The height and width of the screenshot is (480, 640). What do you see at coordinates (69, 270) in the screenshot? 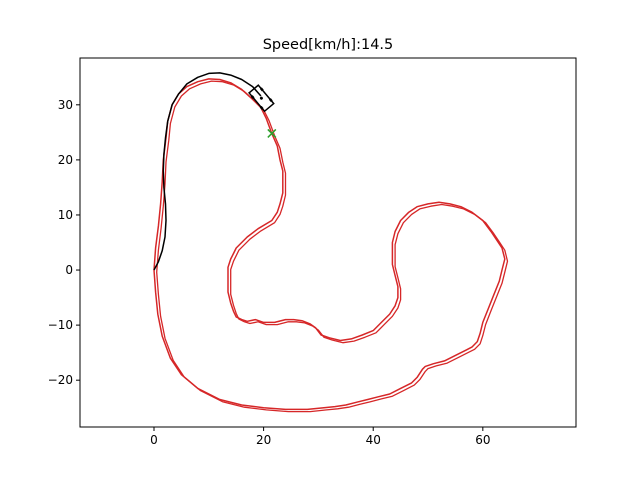
I see `y-tick-label: 0` at bounding box center [69, 270].